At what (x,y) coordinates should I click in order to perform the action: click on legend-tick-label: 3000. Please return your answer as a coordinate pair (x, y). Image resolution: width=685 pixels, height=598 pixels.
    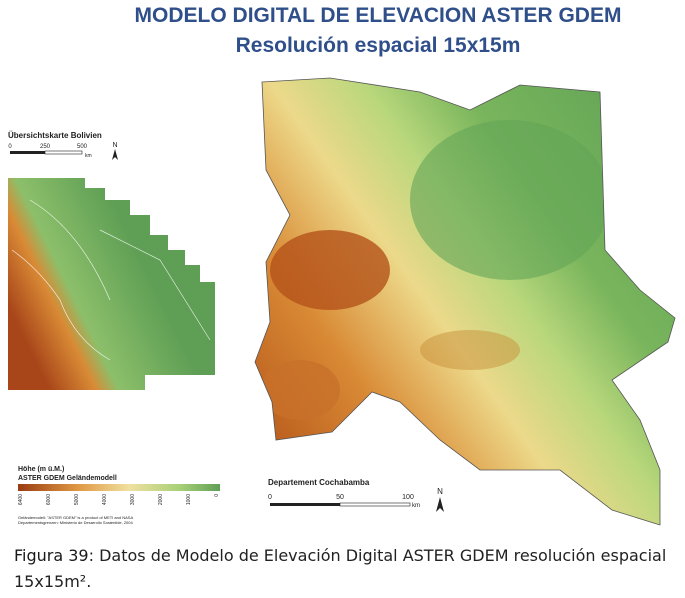
    Looking at the image, I should click on (133, 499).